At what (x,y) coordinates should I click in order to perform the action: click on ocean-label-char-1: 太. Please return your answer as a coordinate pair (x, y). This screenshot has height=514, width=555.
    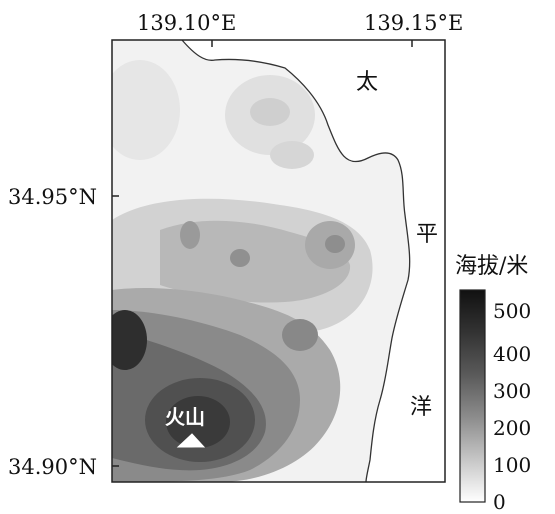
    Looking at the image, I should click on (367, 82).